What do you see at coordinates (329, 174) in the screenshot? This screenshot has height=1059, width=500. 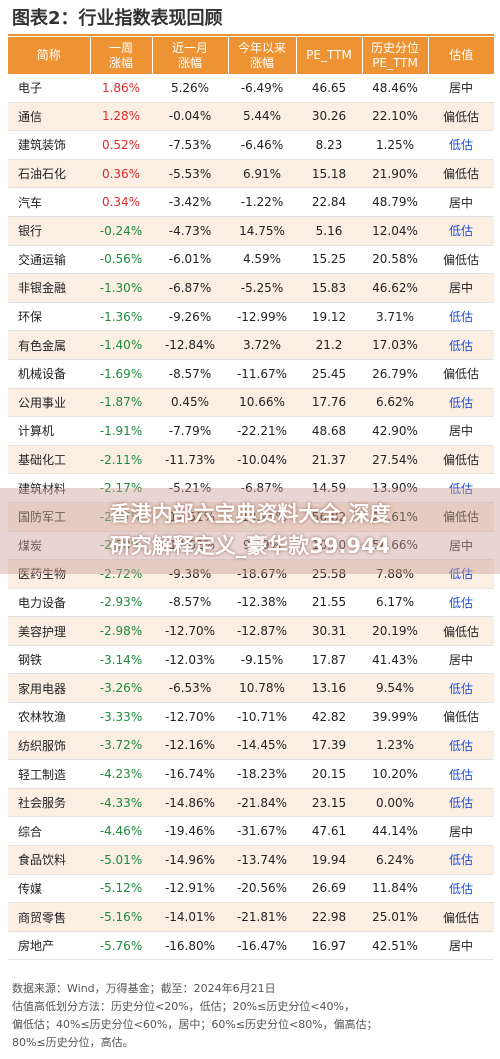 I see `table-cell: 15.18` at bounding box center [329, 174].